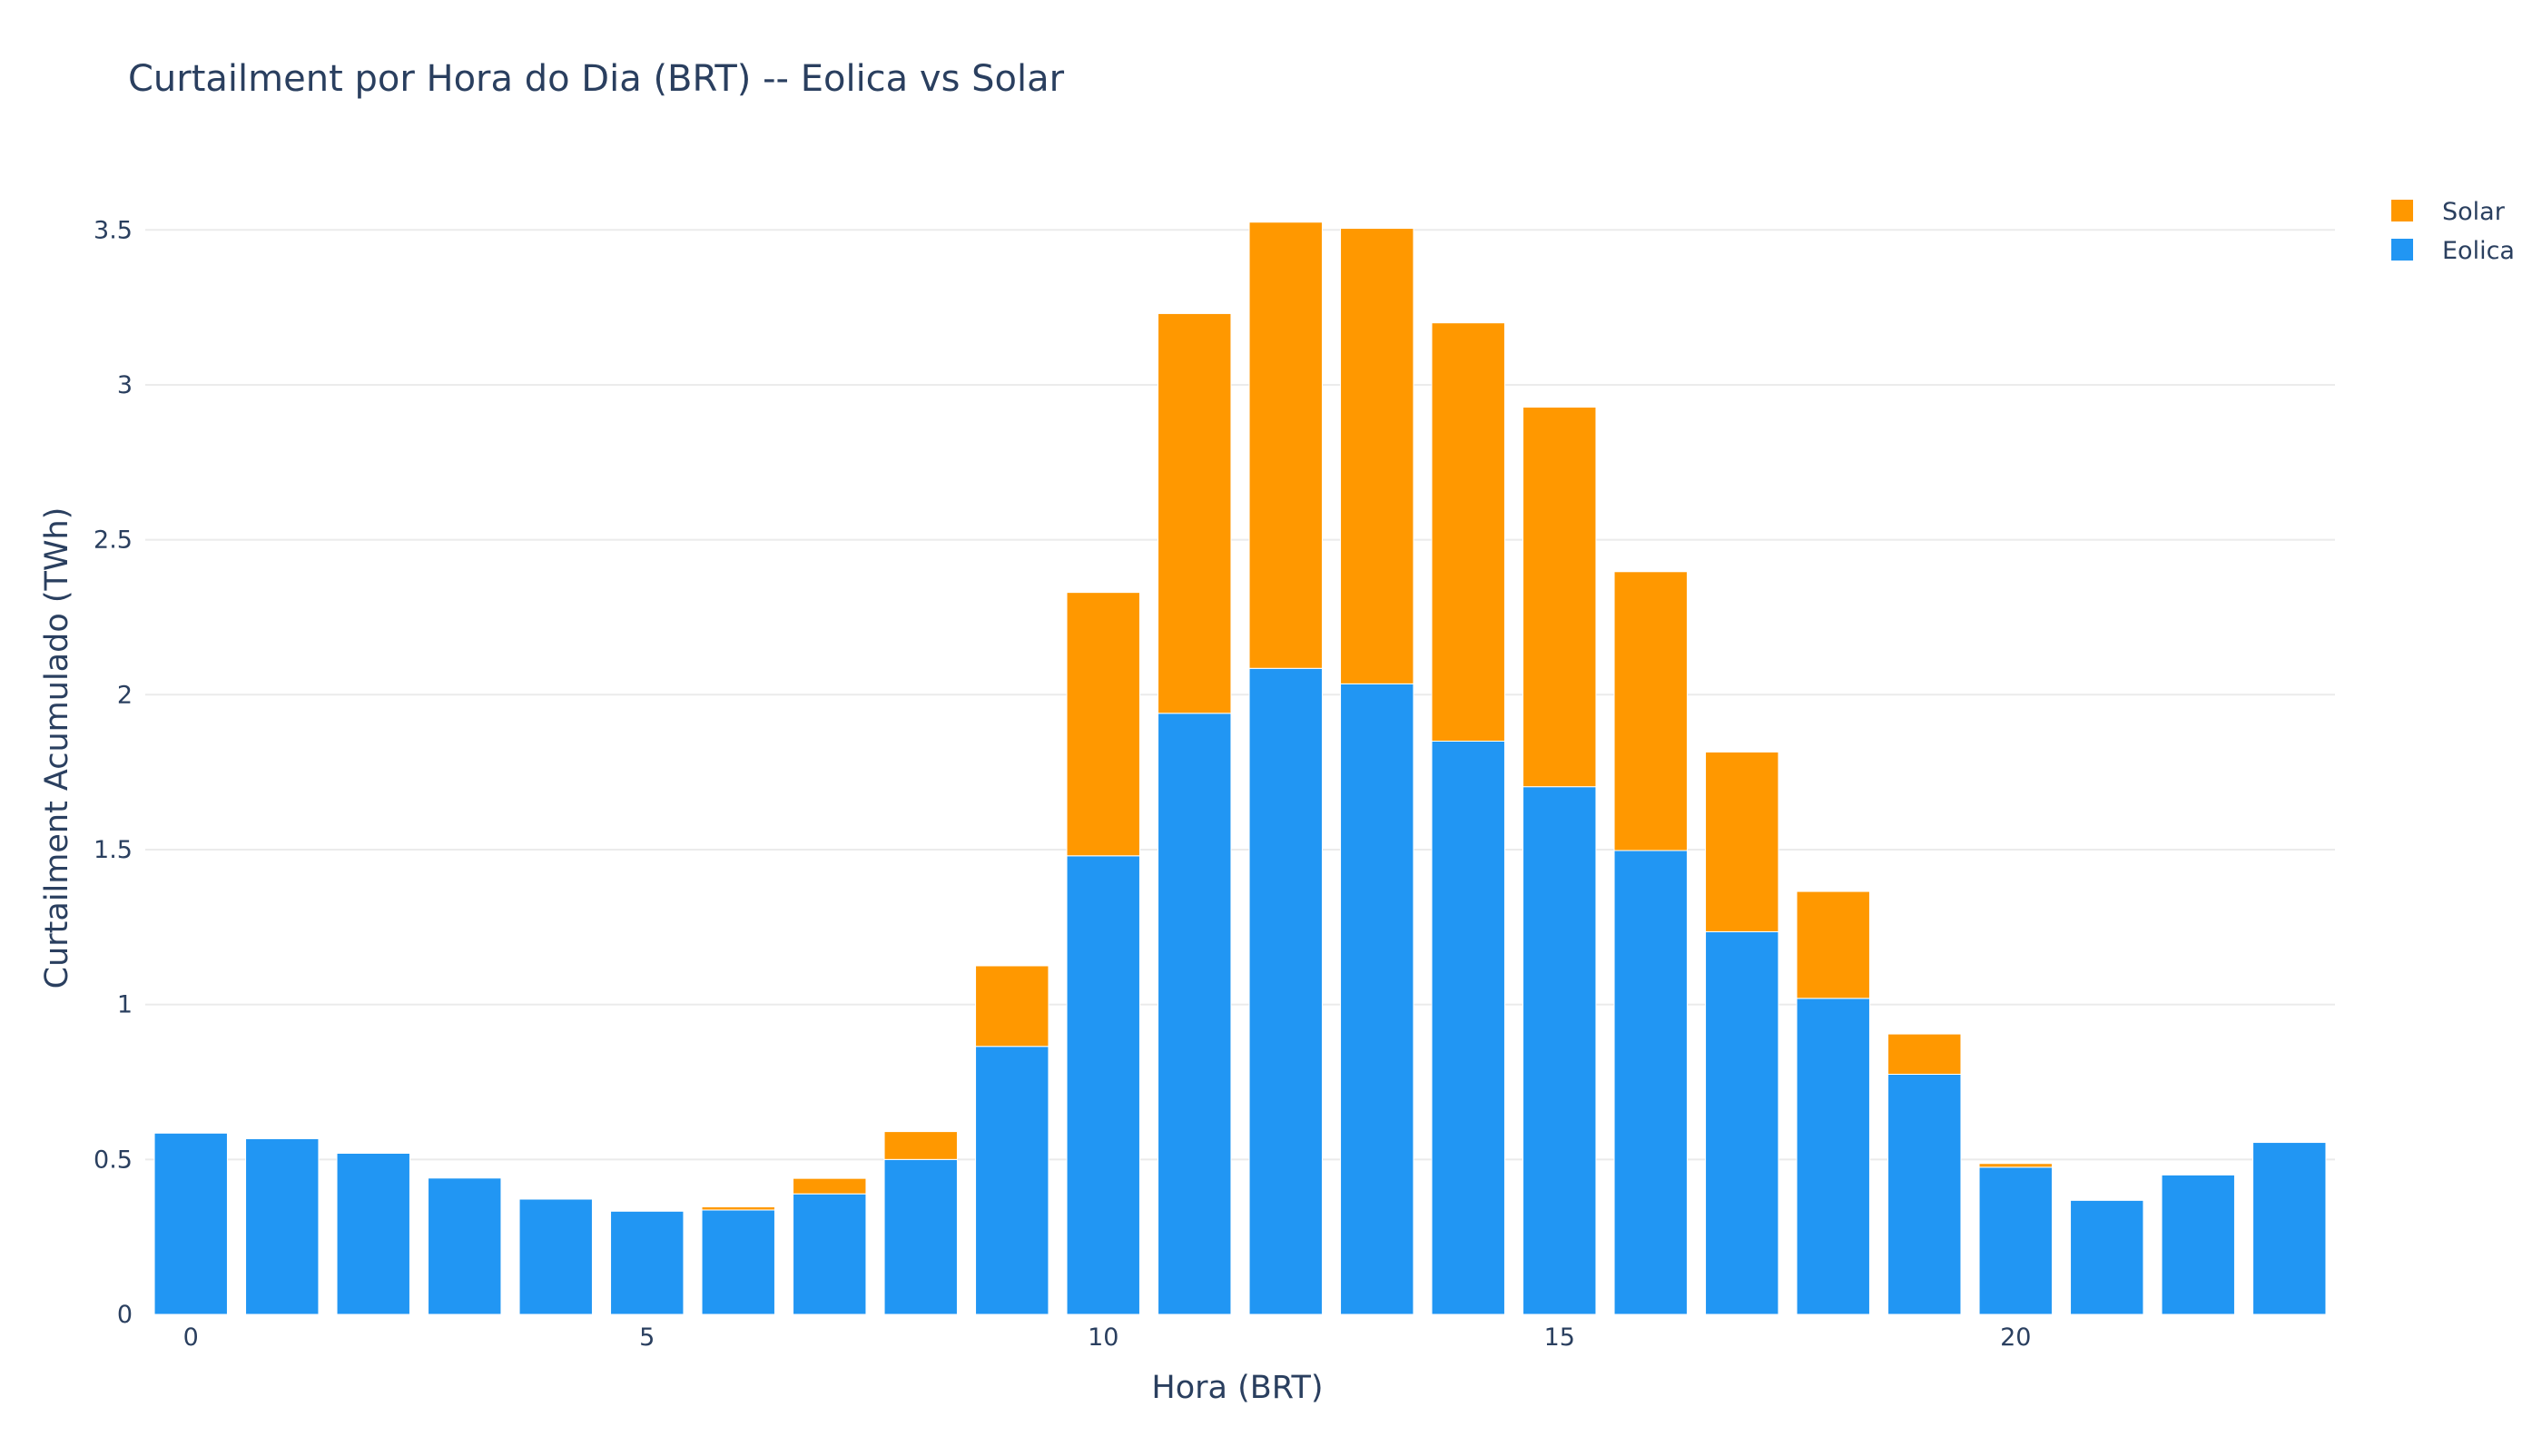  I want to click on legend-item-solar: Solar, so click(2448, 212).